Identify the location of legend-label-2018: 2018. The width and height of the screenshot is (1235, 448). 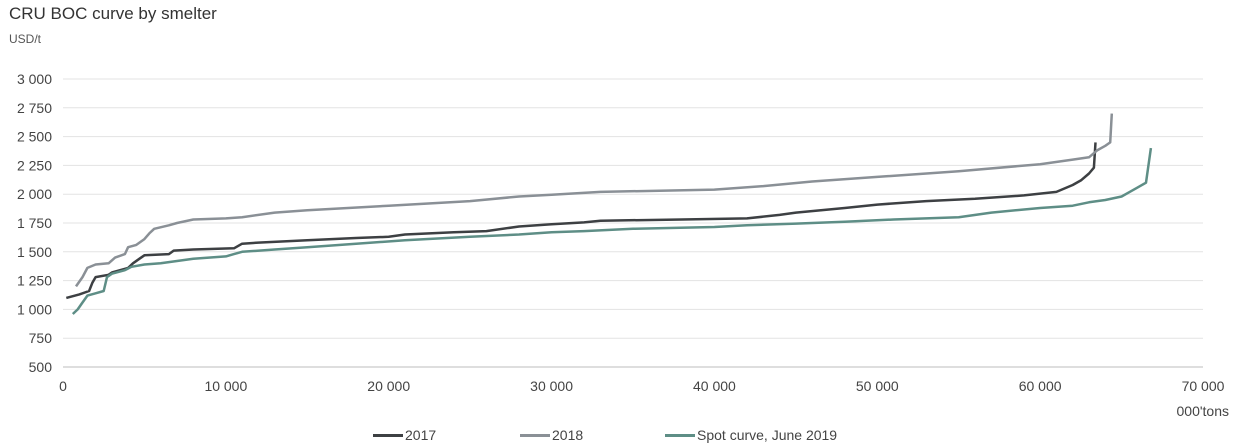
(568, 435).